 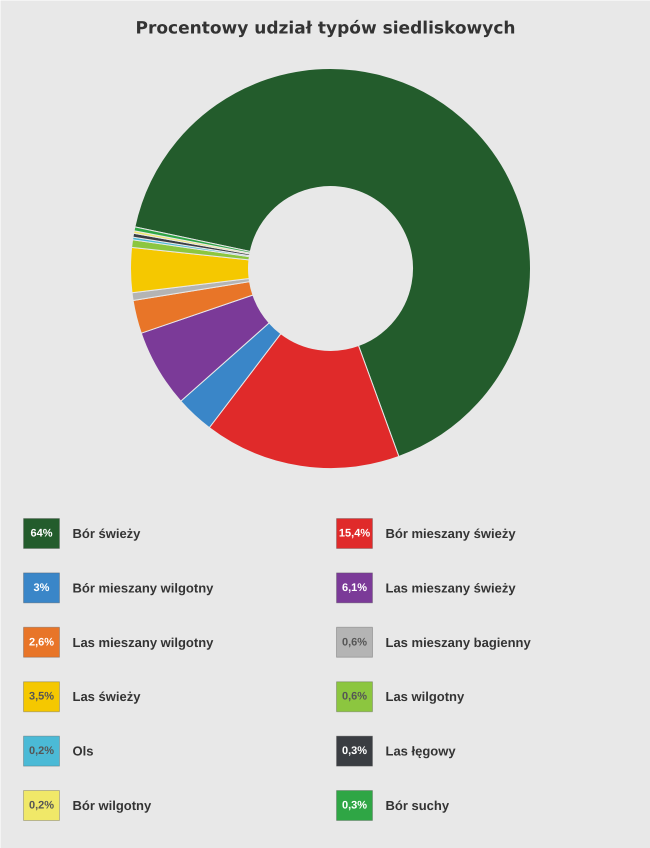 What do you see at coordinates (143, 642) in the screenshot?
I see `legend-label: Las mieszany wilgotny` at bounding box center [143, 642].